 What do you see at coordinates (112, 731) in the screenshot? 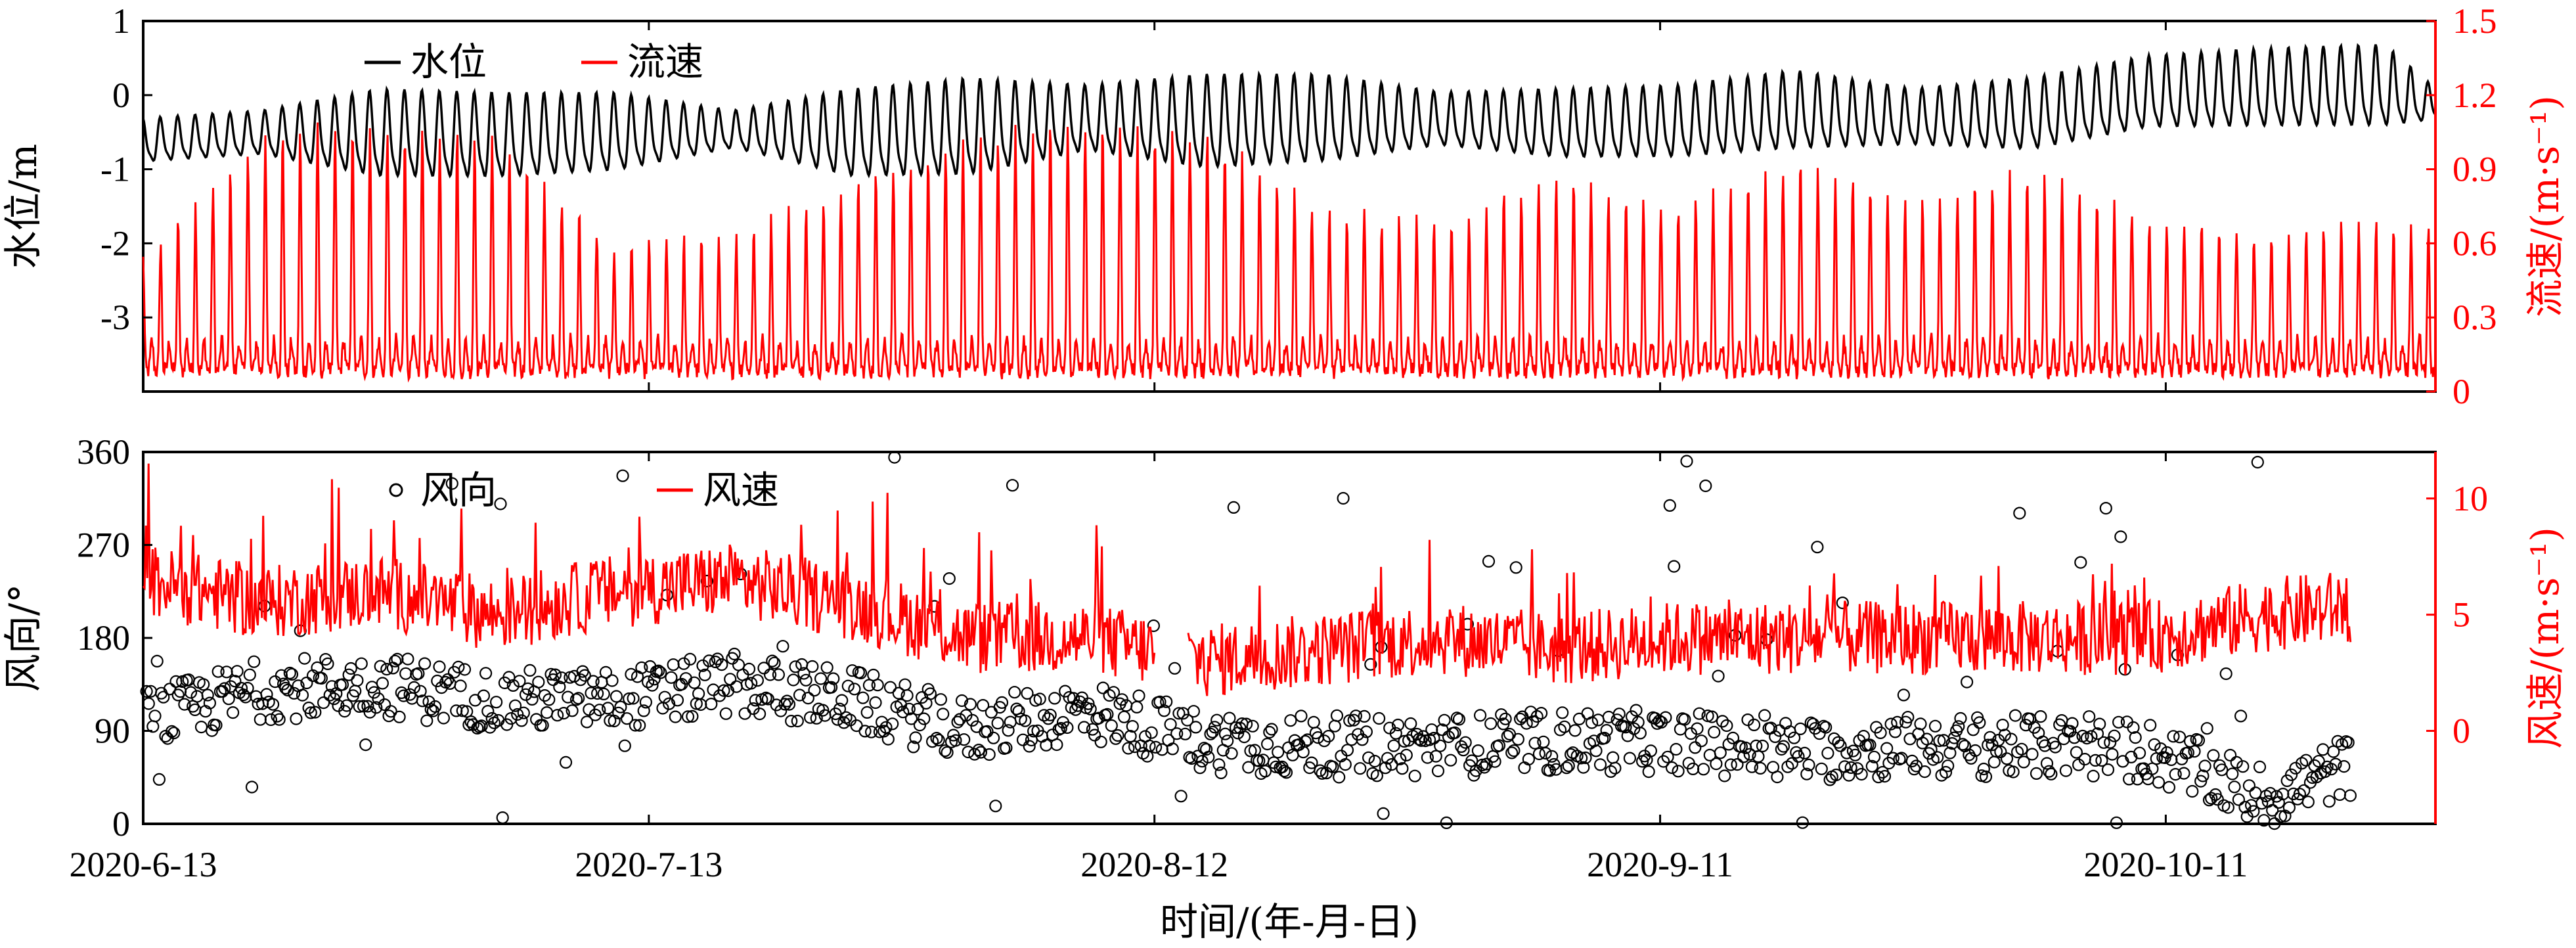
I see `left-tick-label: 90` at bounding box center [112, 731].